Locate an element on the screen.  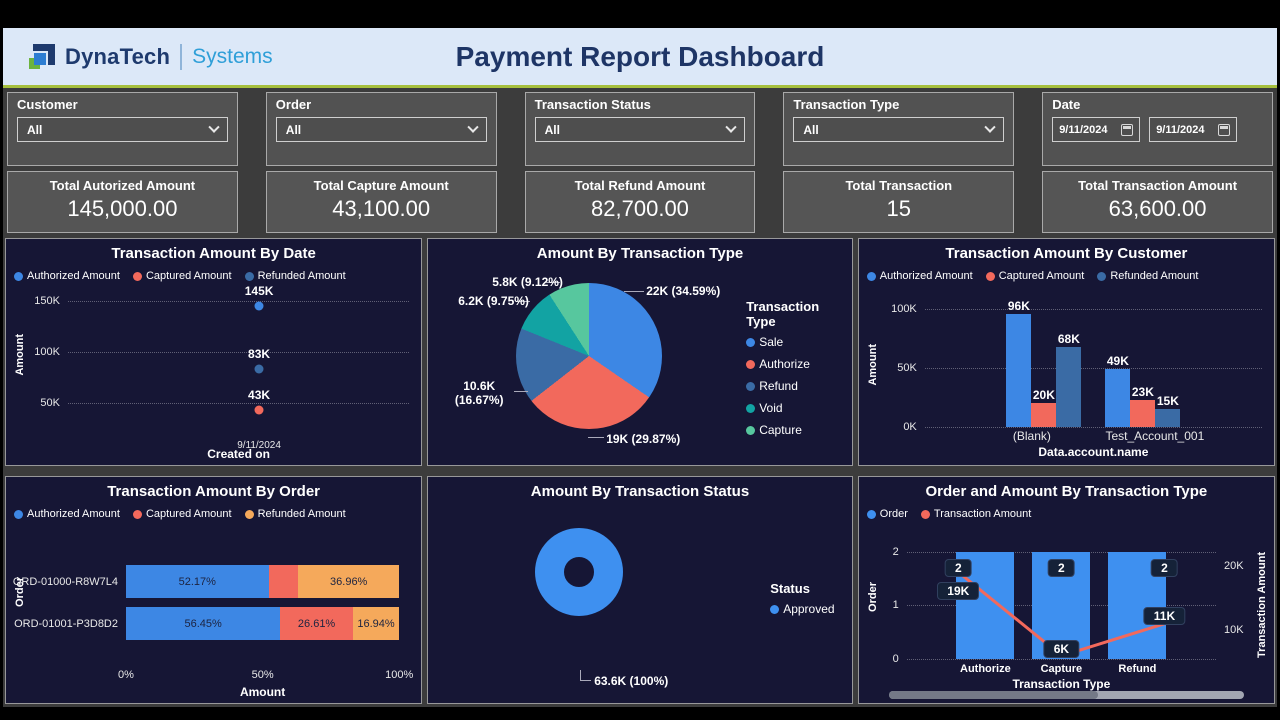
date-to-input: 9/11/2024 is located at coordinates (1193, 129).